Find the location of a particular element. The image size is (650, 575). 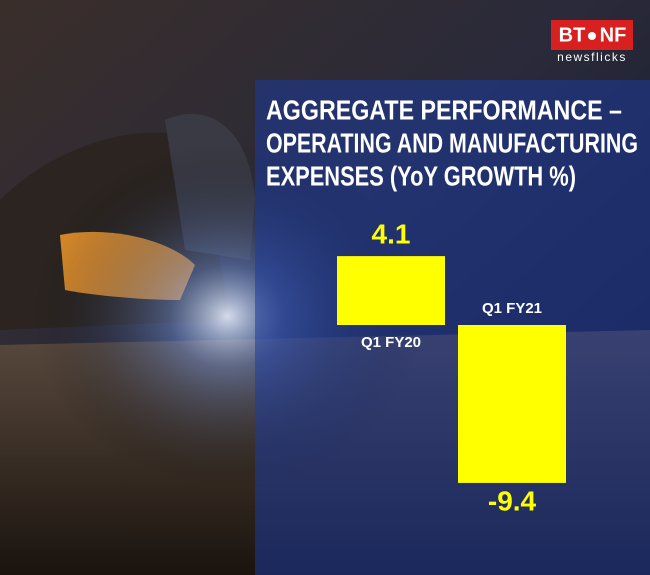

logo-right: NF is located at coordinates (613, 35).